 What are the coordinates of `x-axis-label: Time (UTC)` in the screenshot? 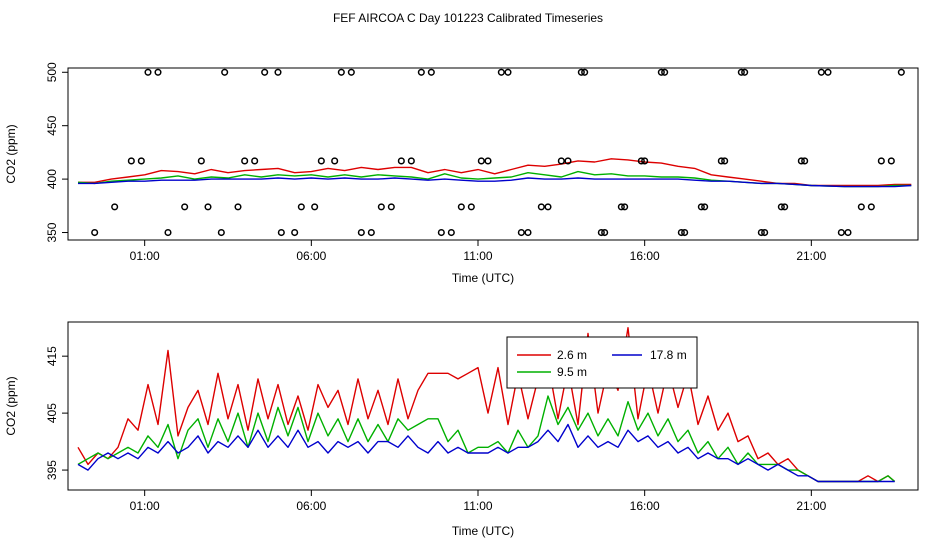 It's located at (483, 531).